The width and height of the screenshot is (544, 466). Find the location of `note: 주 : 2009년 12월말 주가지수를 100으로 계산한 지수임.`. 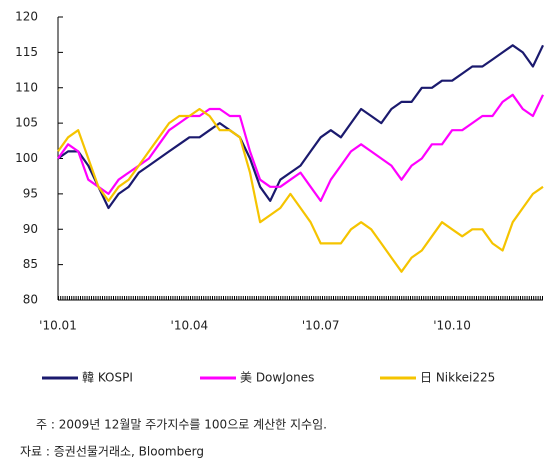

note: 주 : 2009년 12월말 주가지수를 100으로 계산한 지수임. is located at coordinates (181, 425).